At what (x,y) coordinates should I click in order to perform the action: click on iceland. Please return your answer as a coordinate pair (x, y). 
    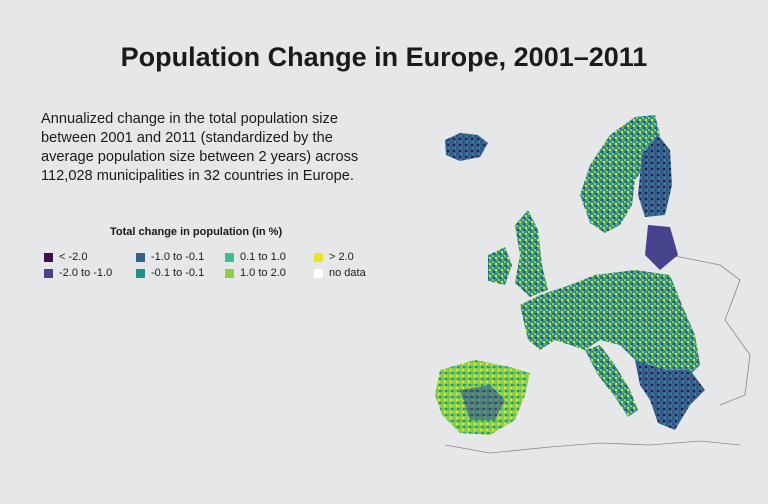
    Looking at the image, I should click on (466, 147).